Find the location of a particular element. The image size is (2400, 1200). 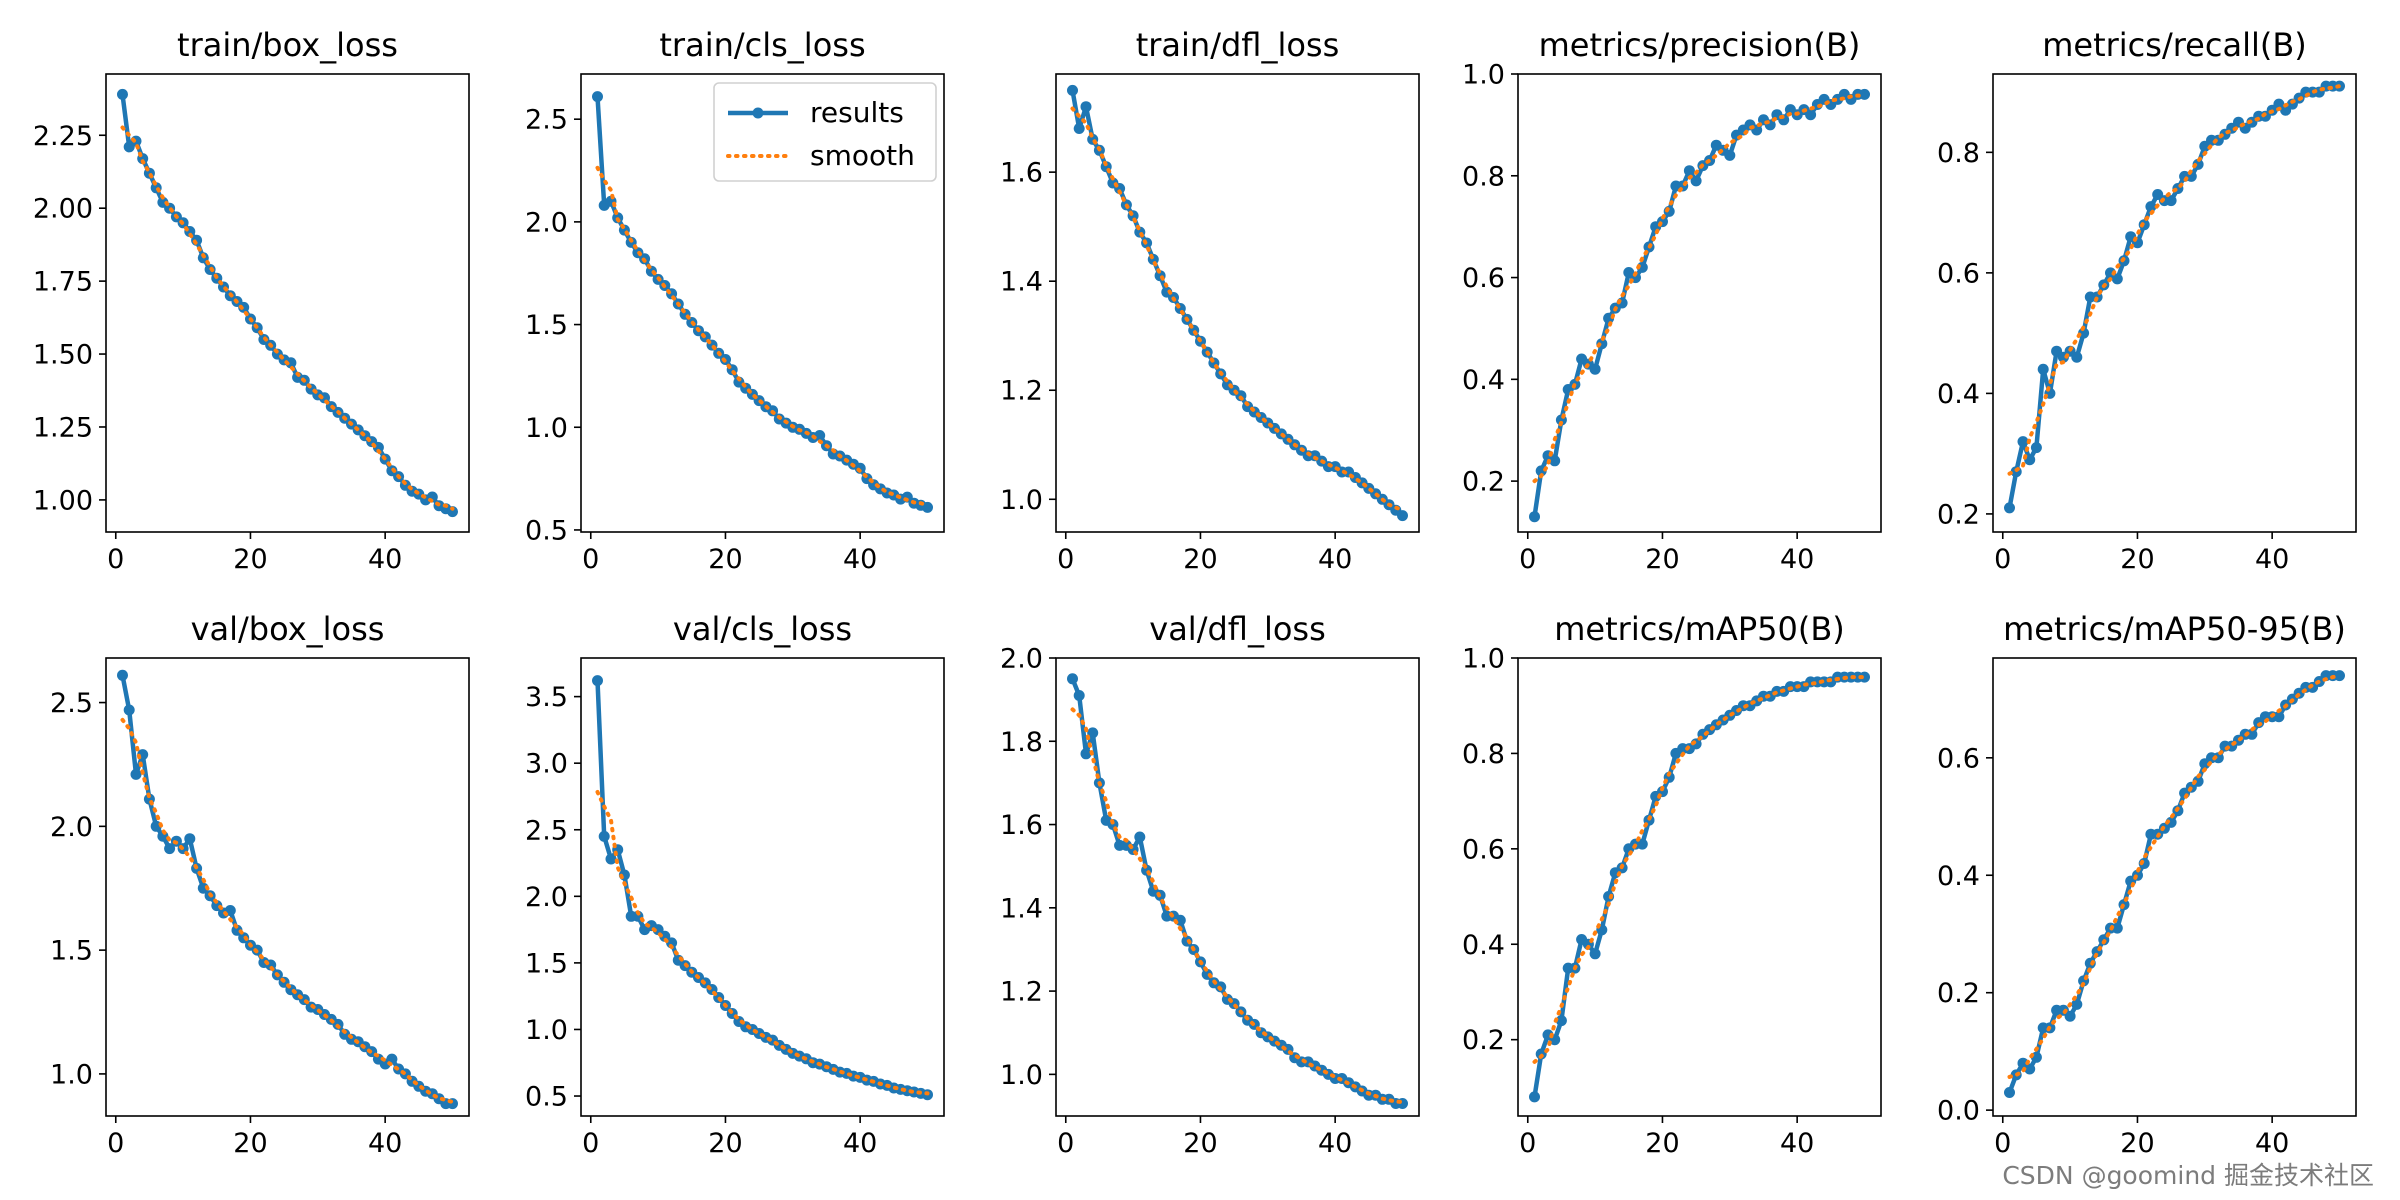

subplot-metrics-map50-b: metrics/mAP50(B) 0 20 40 0.2 0.4 0.6 0.8 1.0 is located at coordinates (1672, 884).